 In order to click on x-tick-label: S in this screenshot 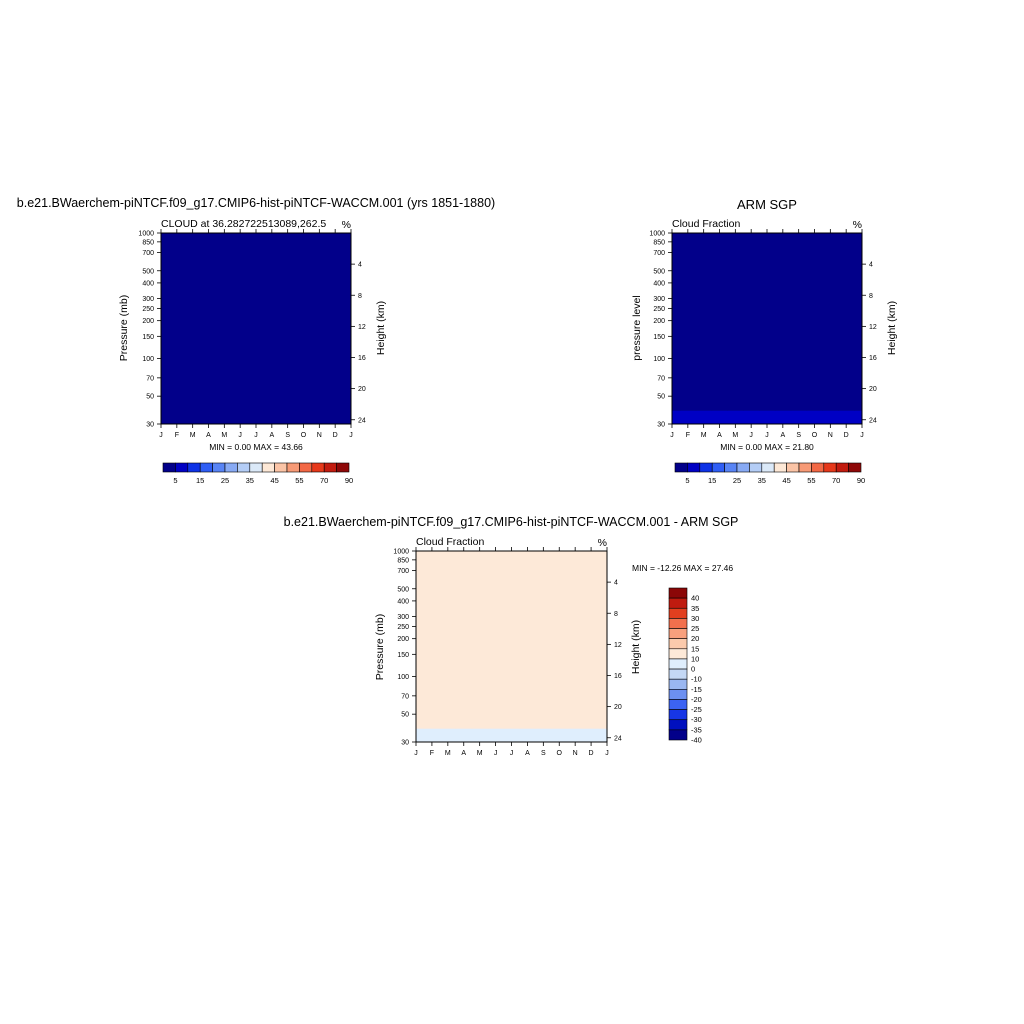, I will do `click(798, 435)`.